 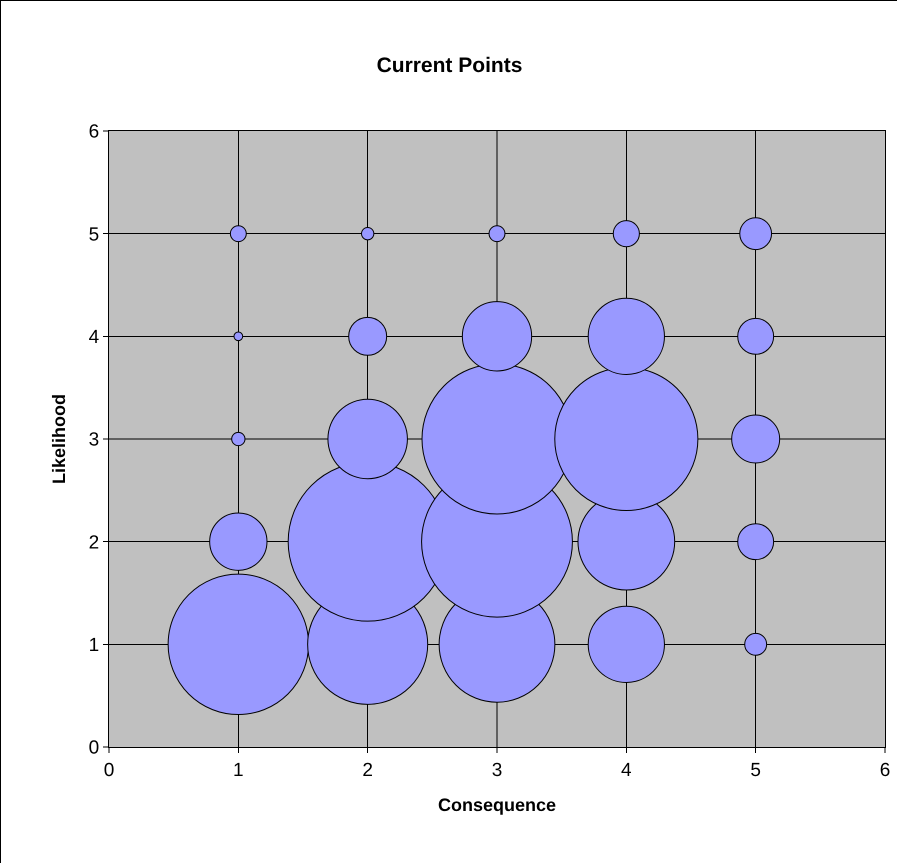 I want to click on x-axis-title: Consequence, so click(x=497, y=804).